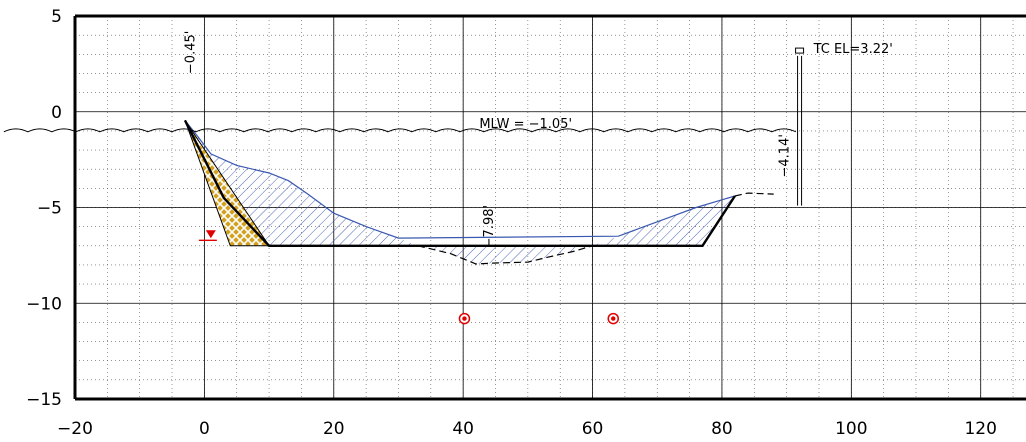 This screenshot has width=1026, height=442. I want to click on y-tick-label: −15, so click(44, 400).